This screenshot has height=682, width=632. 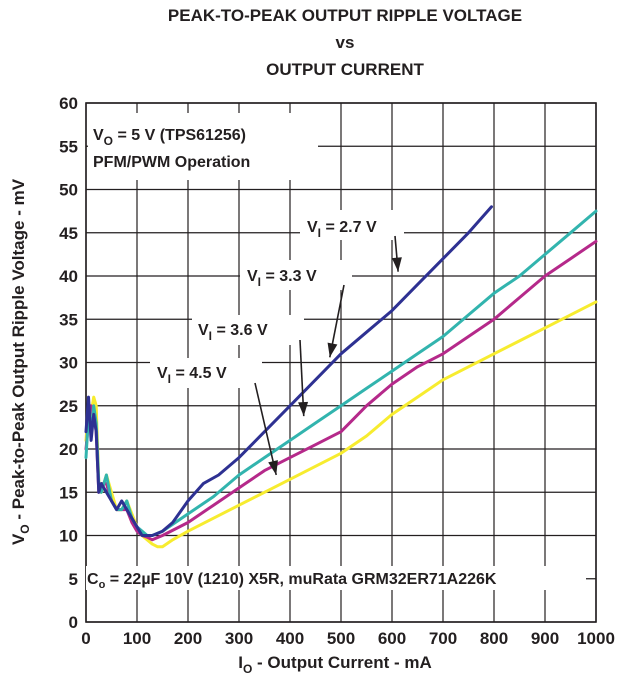 What do you see at coordinates (68, 449) in the screenshot?
I see `y-tick-label: 20` at bounding box center [68, 449].